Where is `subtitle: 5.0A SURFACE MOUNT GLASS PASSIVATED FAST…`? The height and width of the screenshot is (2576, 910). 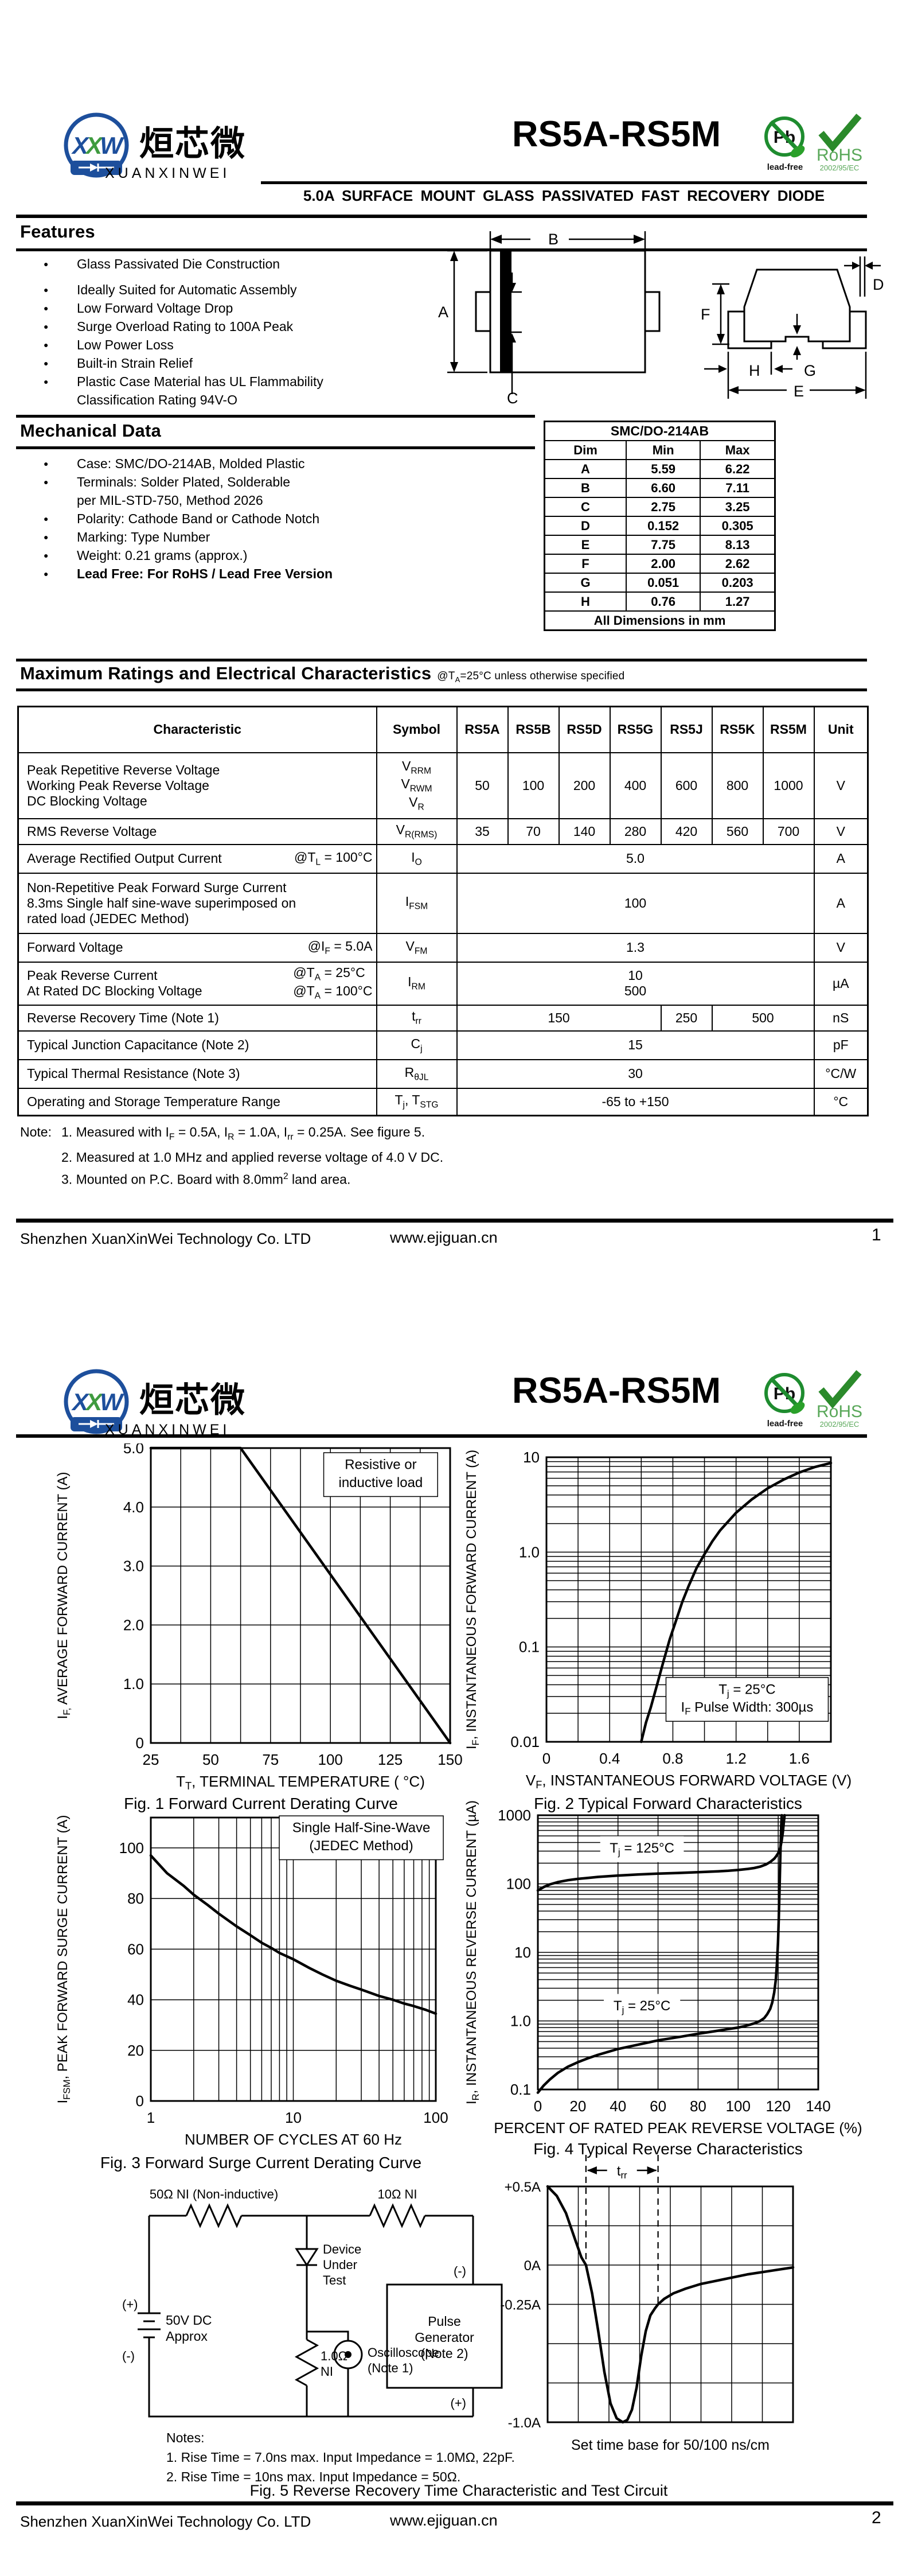
subtitle: 5.0A SURFACE MOUNT GLASS PASSIVATED FAST… is located at coordinates (564, 195).